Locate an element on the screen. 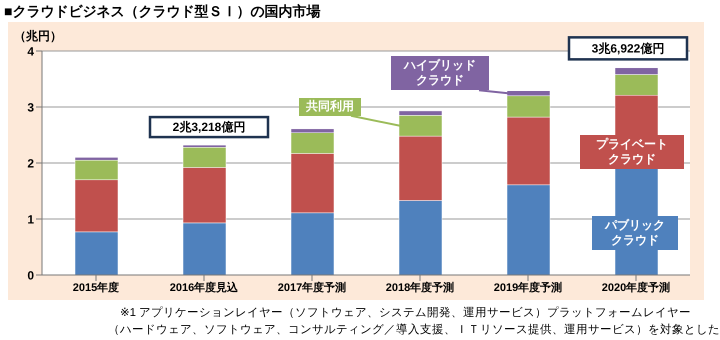 Image resolution: width=720 pixels, height=340 pixels. series-label: パブリッククラウド is located at coordinates (635, 233).